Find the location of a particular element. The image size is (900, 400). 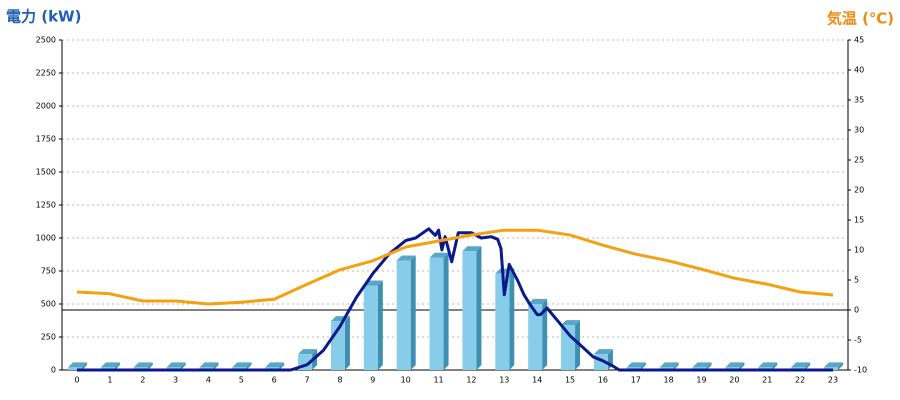

x-tick-label: 12 is located at coordinates (471, 380).